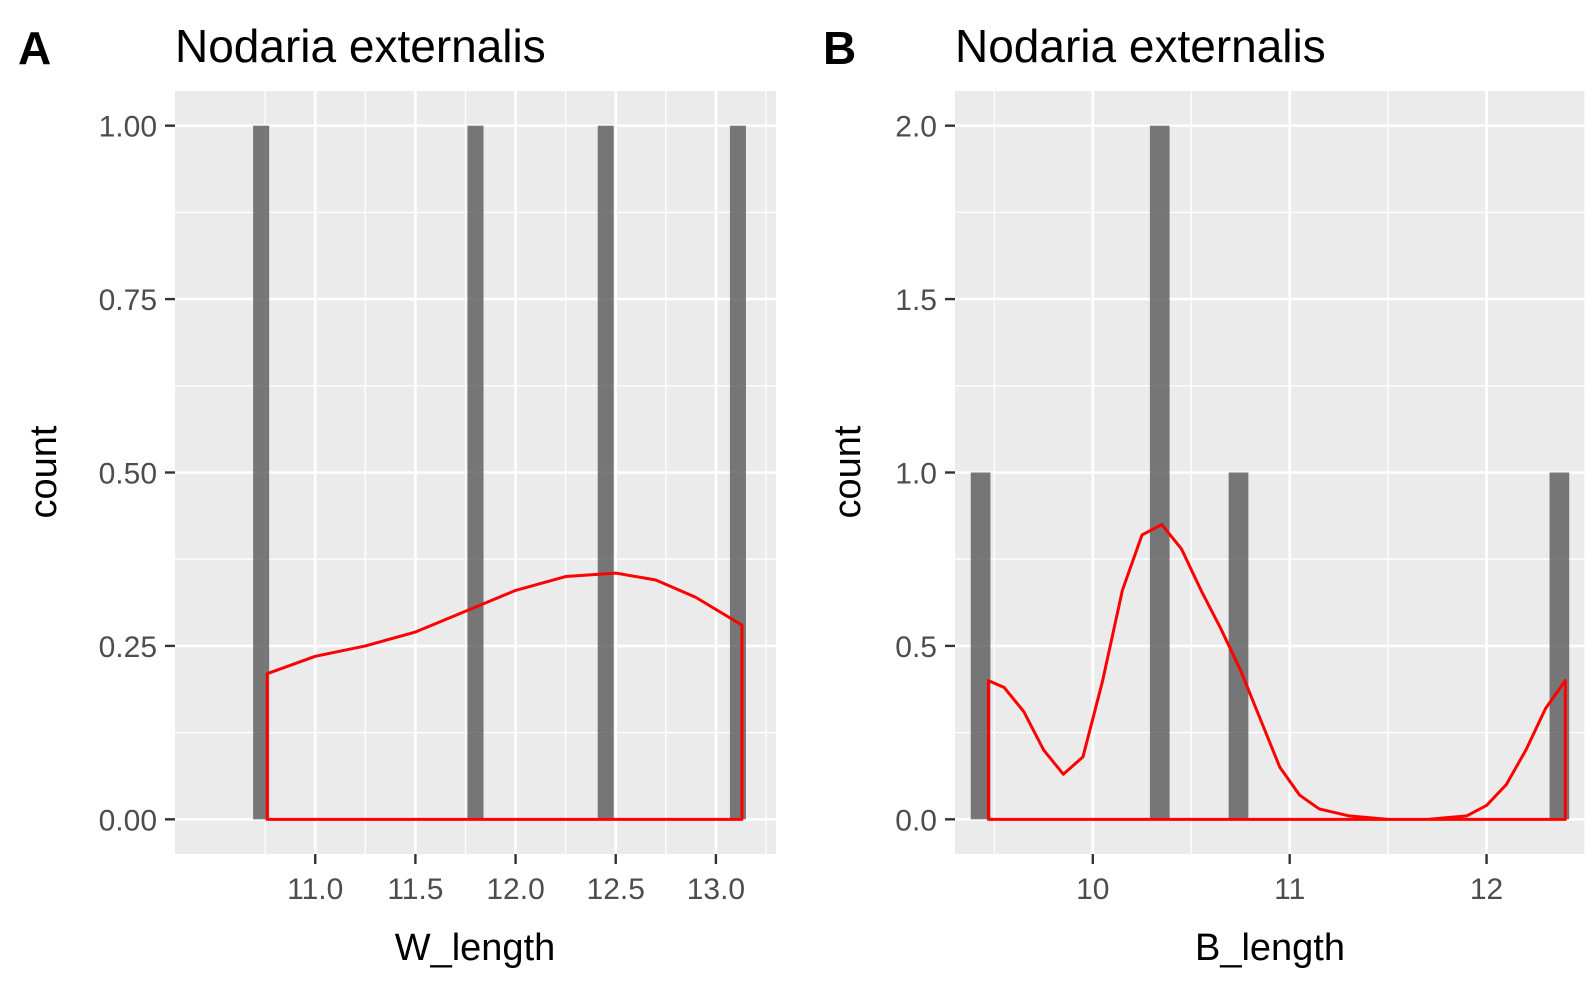 This screenshot has height=984, width=1593. I want to click on panel-b-y-tick-label: 2.0, so click(916, 127).